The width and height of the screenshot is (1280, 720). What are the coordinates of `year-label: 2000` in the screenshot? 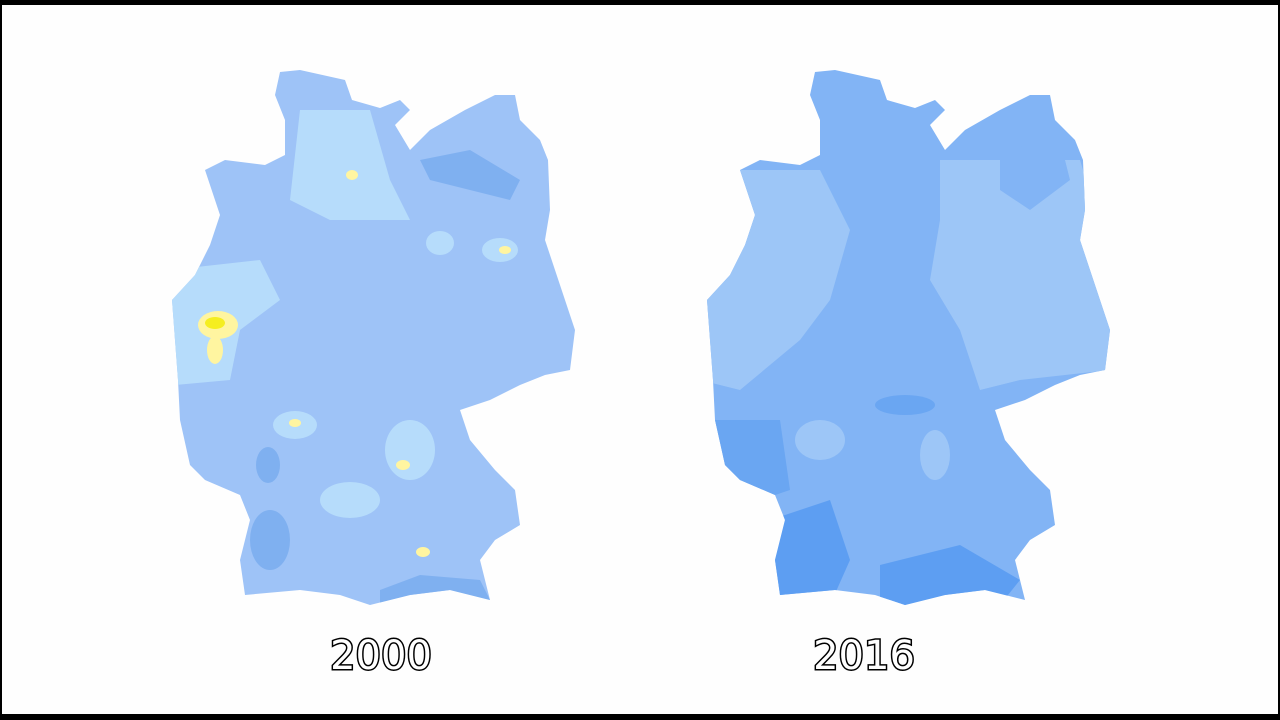 It's located at (381, 656).